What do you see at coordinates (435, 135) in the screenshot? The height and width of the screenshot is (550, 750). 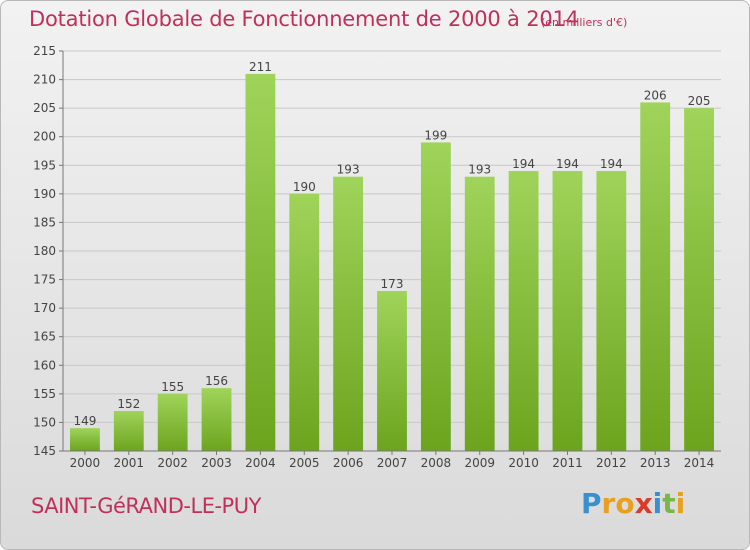 I see `bar-value-label: 199` at bounding box center [435, 135].